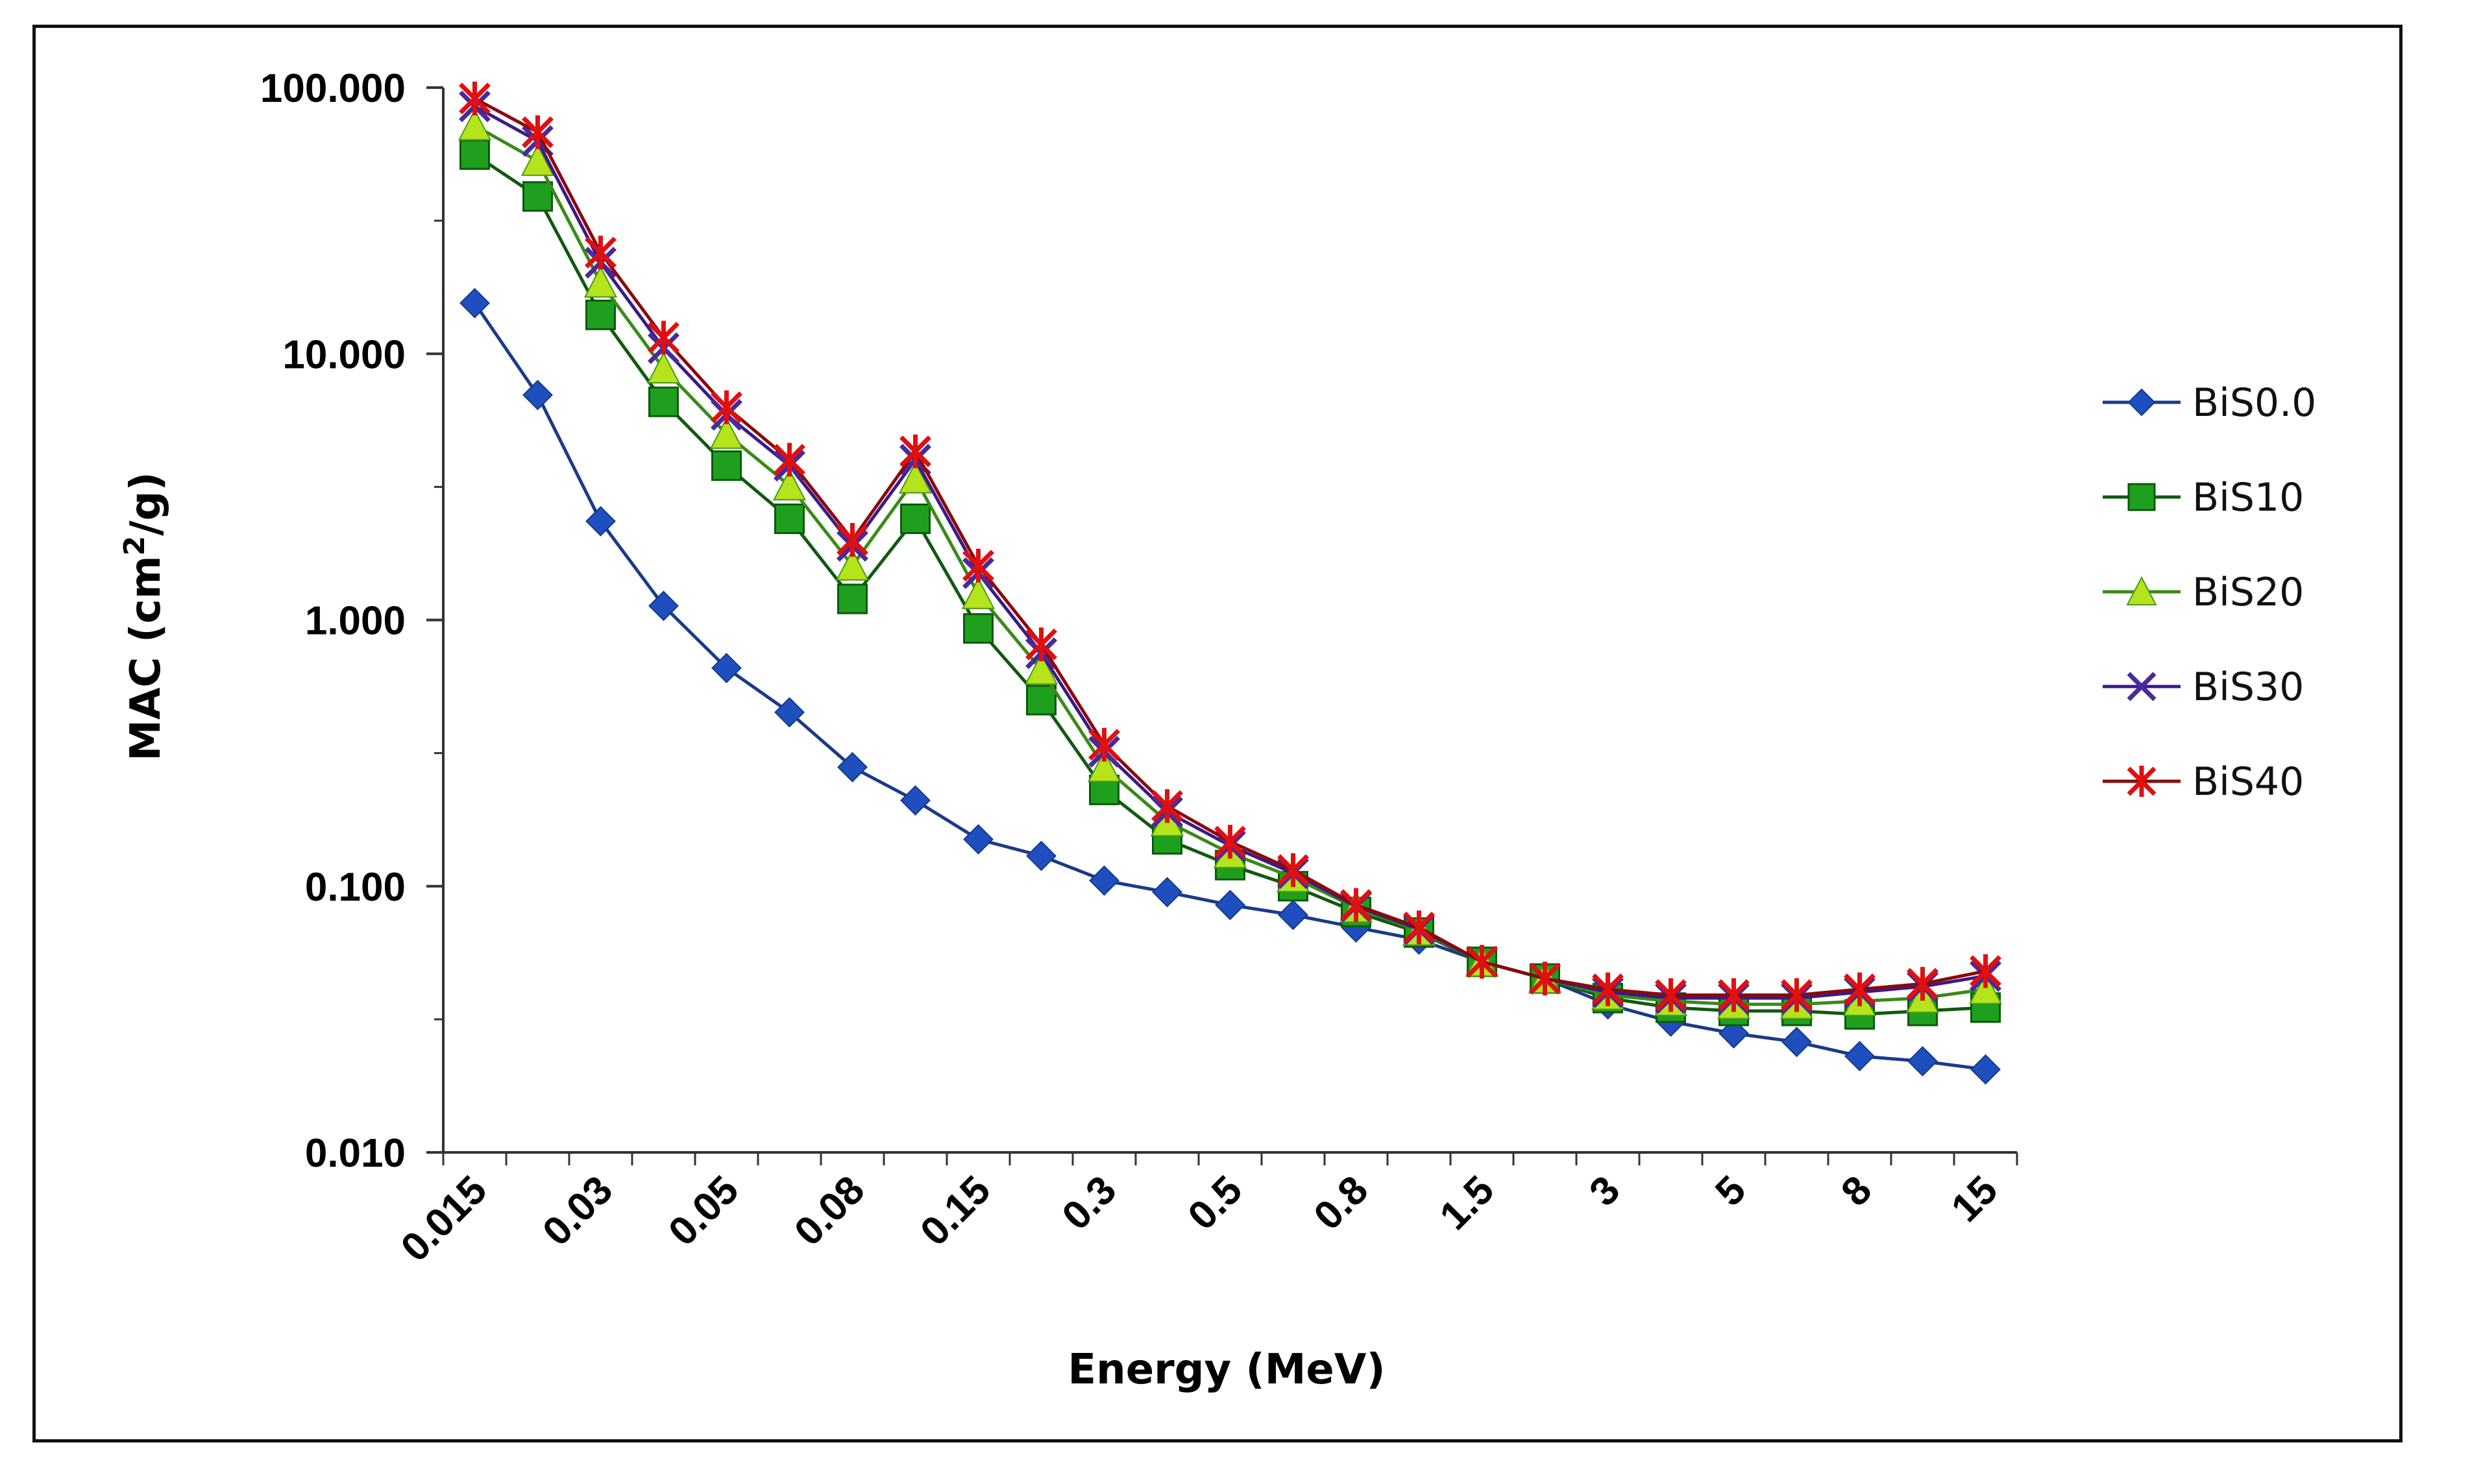 Image resolution: width=2470 pixels, height=1484 pixels. I want to click on legend: BiS0.0 BiS10 BiS20 BiS30 BiS40, so click(2209, 592).